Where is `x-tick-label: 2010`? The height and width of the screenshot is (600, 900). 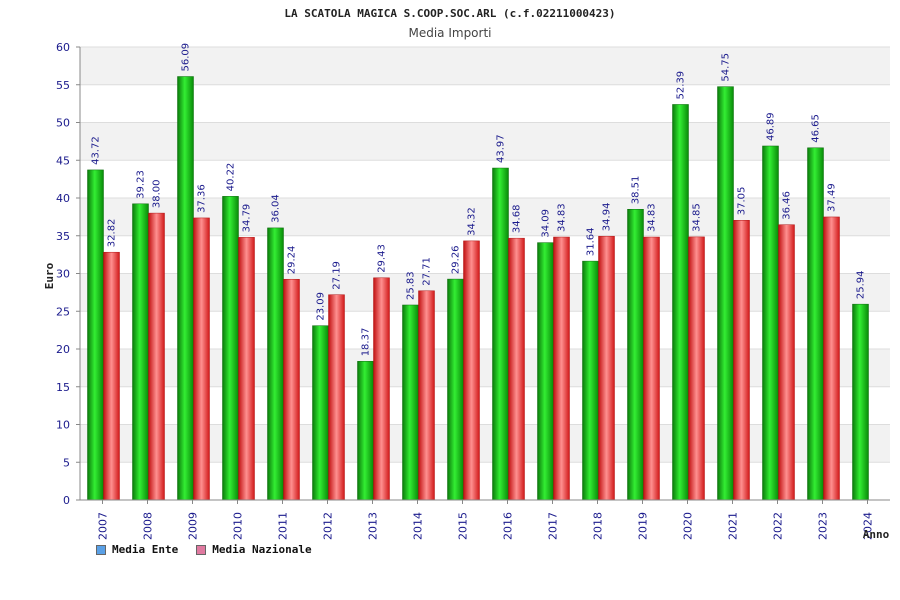
x-tick-label: 2010 is located at coordinates (238, 526).